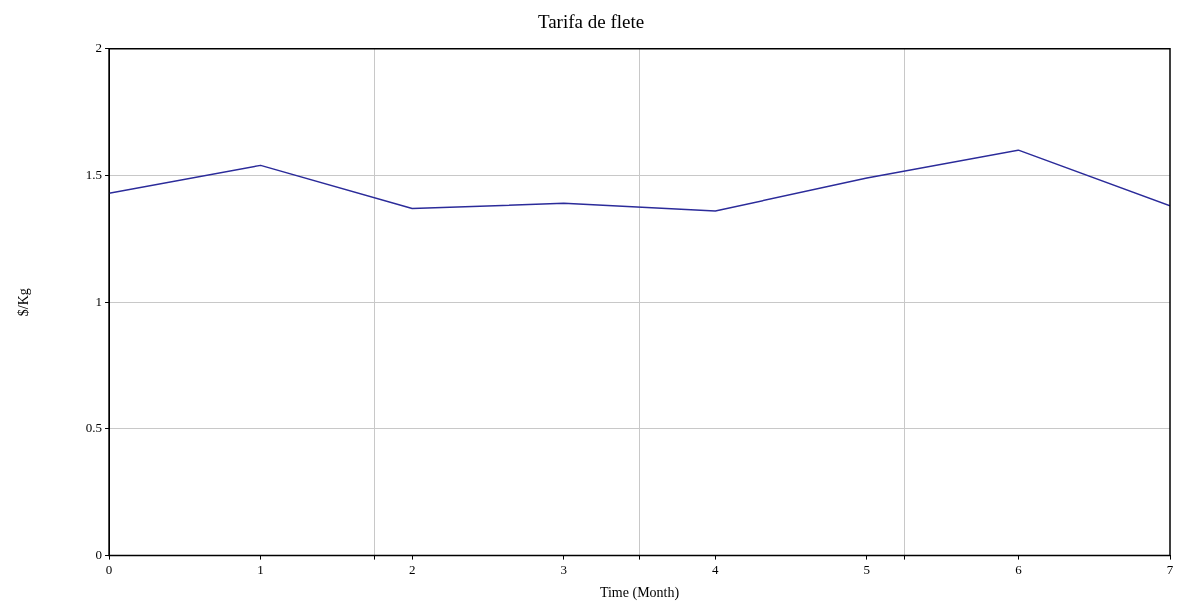 The width and height of the screenshot is (1190, 615). I want to click on x-tick-label: 6, so click(1019, 569).